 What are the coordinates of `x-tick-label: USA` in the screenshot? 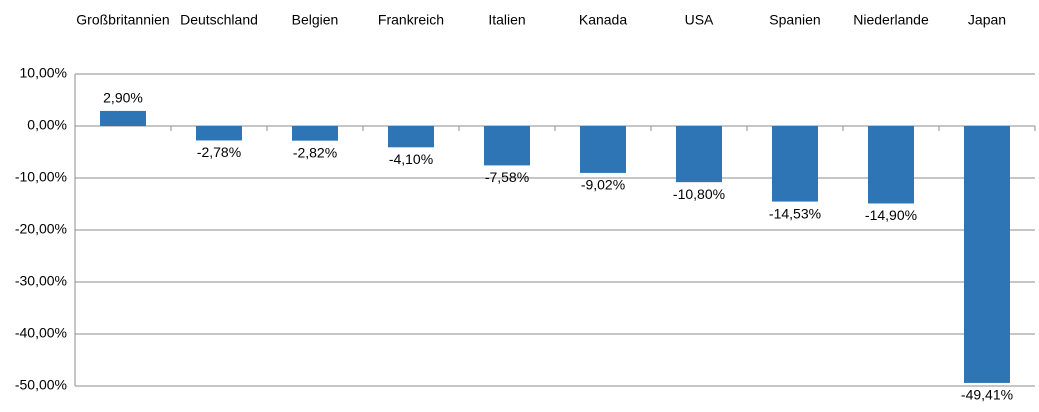 It's located at (699, 20).